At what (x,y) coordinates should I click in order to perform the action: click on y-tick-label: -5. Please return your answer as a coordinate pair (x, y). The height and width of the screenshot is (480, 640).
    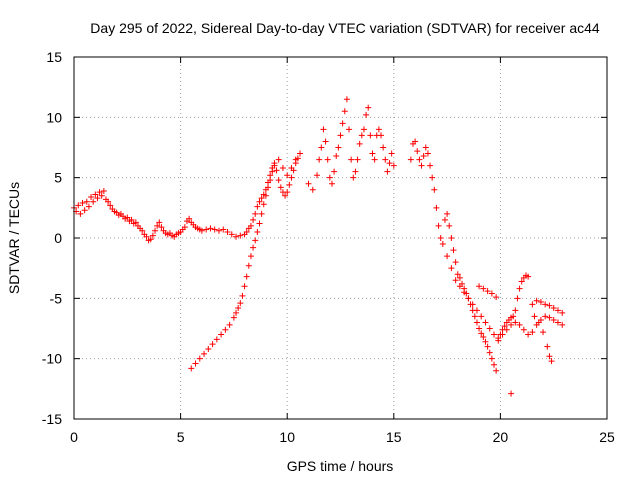
    Looking at the image, I should click on (56, 298).